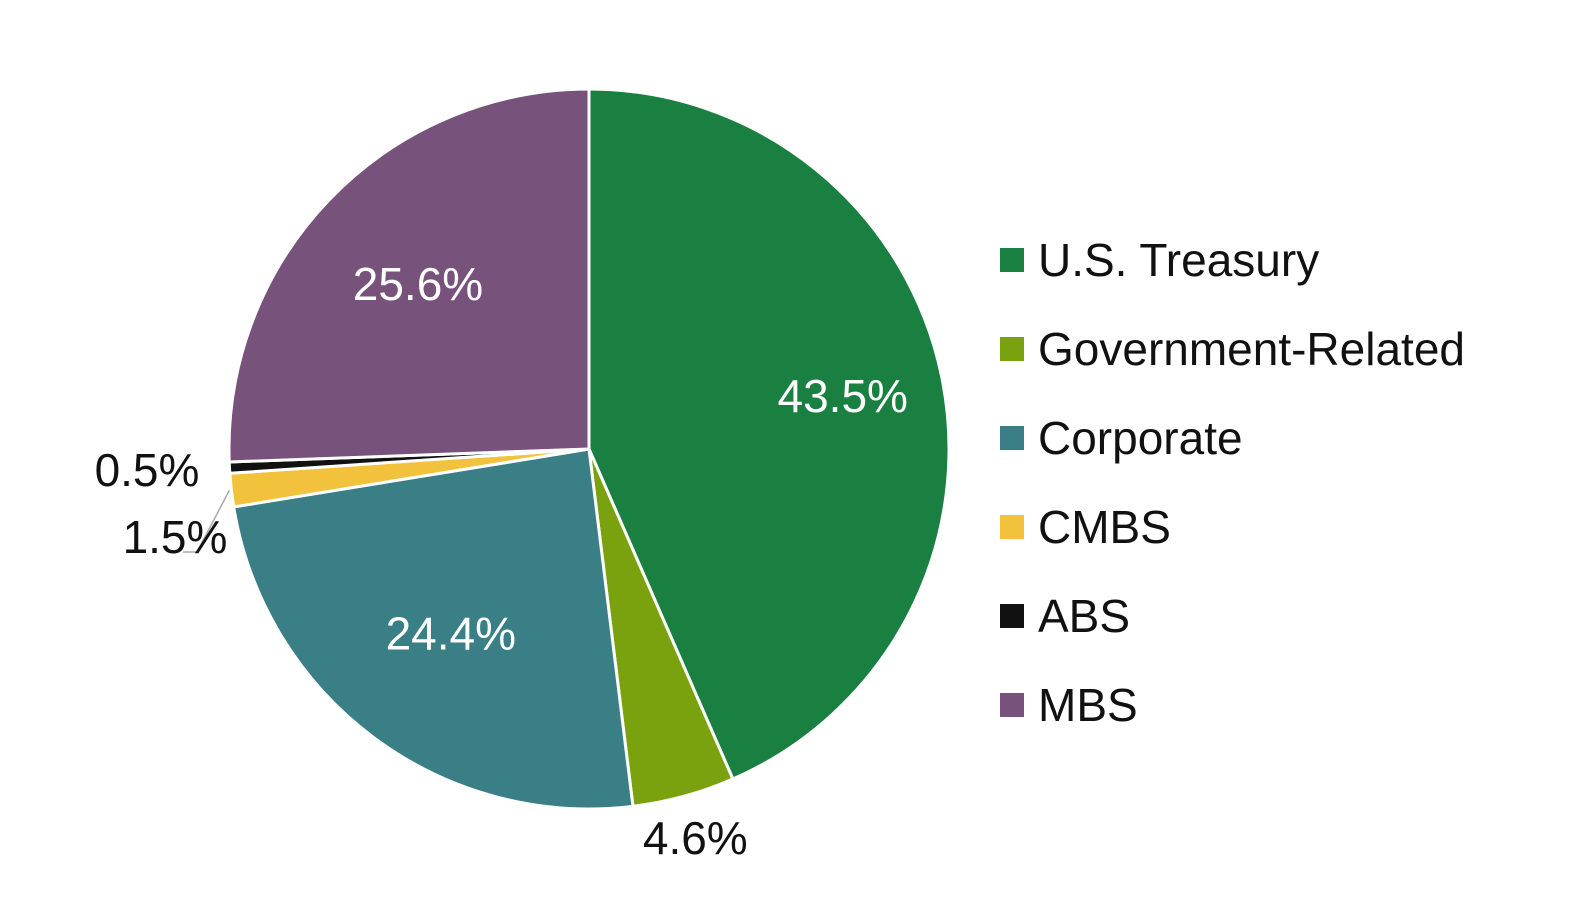 The image size is (1587, 908). What do you see at coordinates (1012, 526) in the screenshot?
I see `legend-swatch-cmbs` at bounding box center [1012, 526].